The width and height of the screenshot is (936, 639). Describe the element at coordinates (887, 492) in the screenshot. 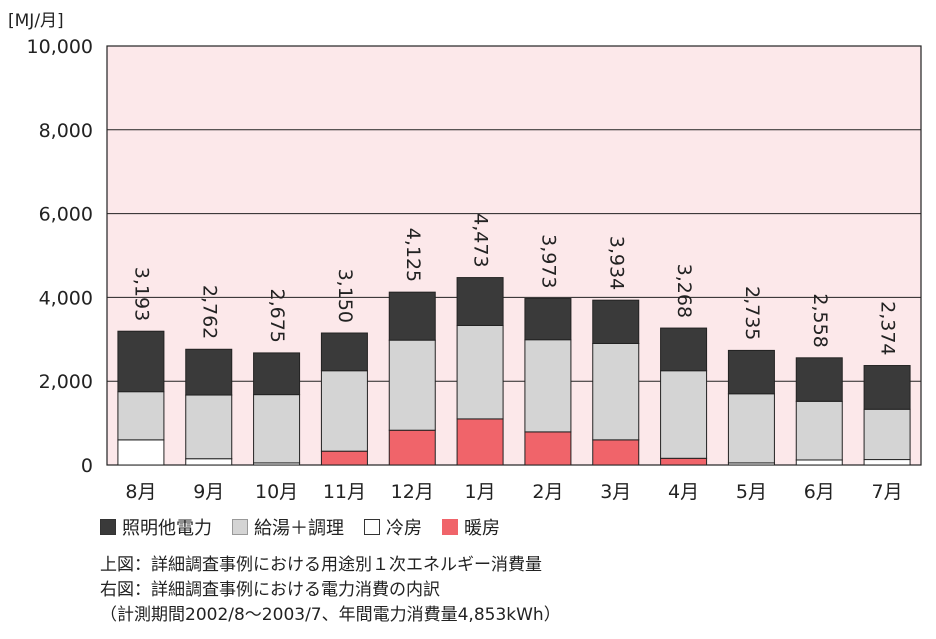

I see `x-tick-label: 7月` at that location.